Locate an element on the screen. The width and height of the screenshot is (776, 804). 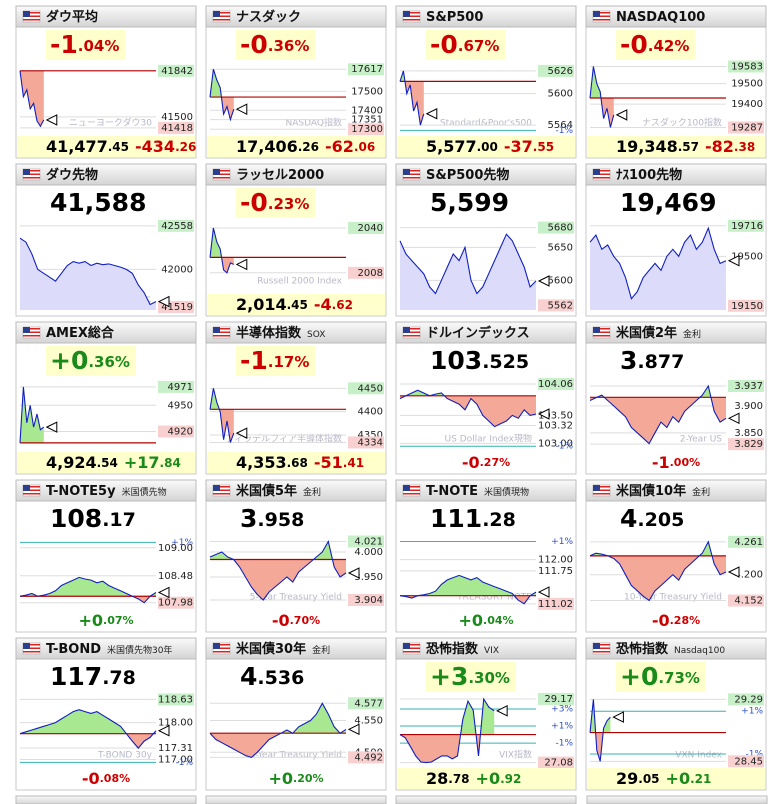
y-tick-label: 4.000 is located at coordinates (368, 552).